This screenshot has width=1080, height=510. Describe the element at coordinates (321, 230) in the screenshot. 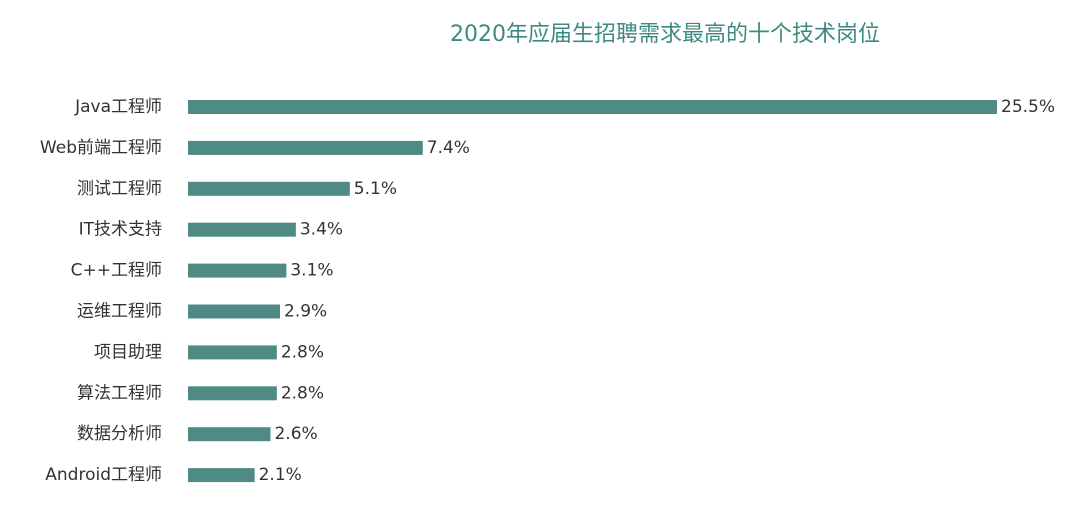

I see `value-label: 3.4%` at that location.